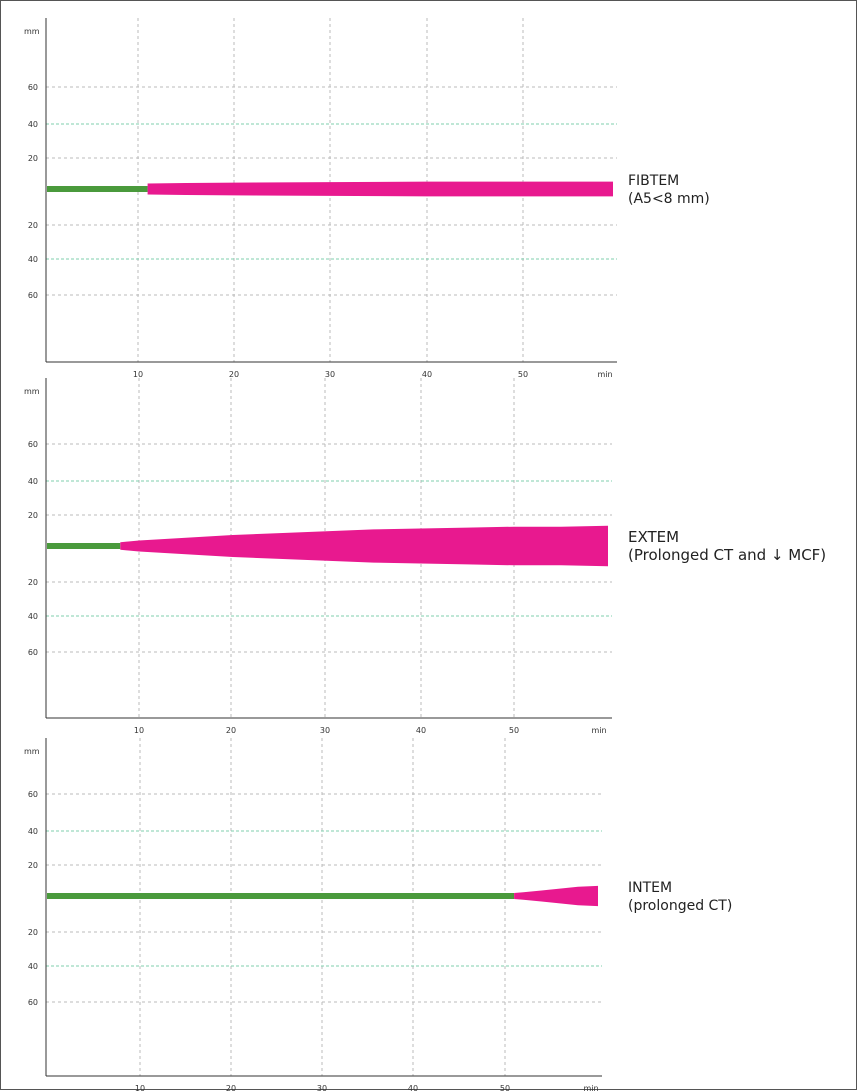 This screenshot has height=1092, width=859. I want to click on test-note-label: (A5<8 mm), so click(669, 199).